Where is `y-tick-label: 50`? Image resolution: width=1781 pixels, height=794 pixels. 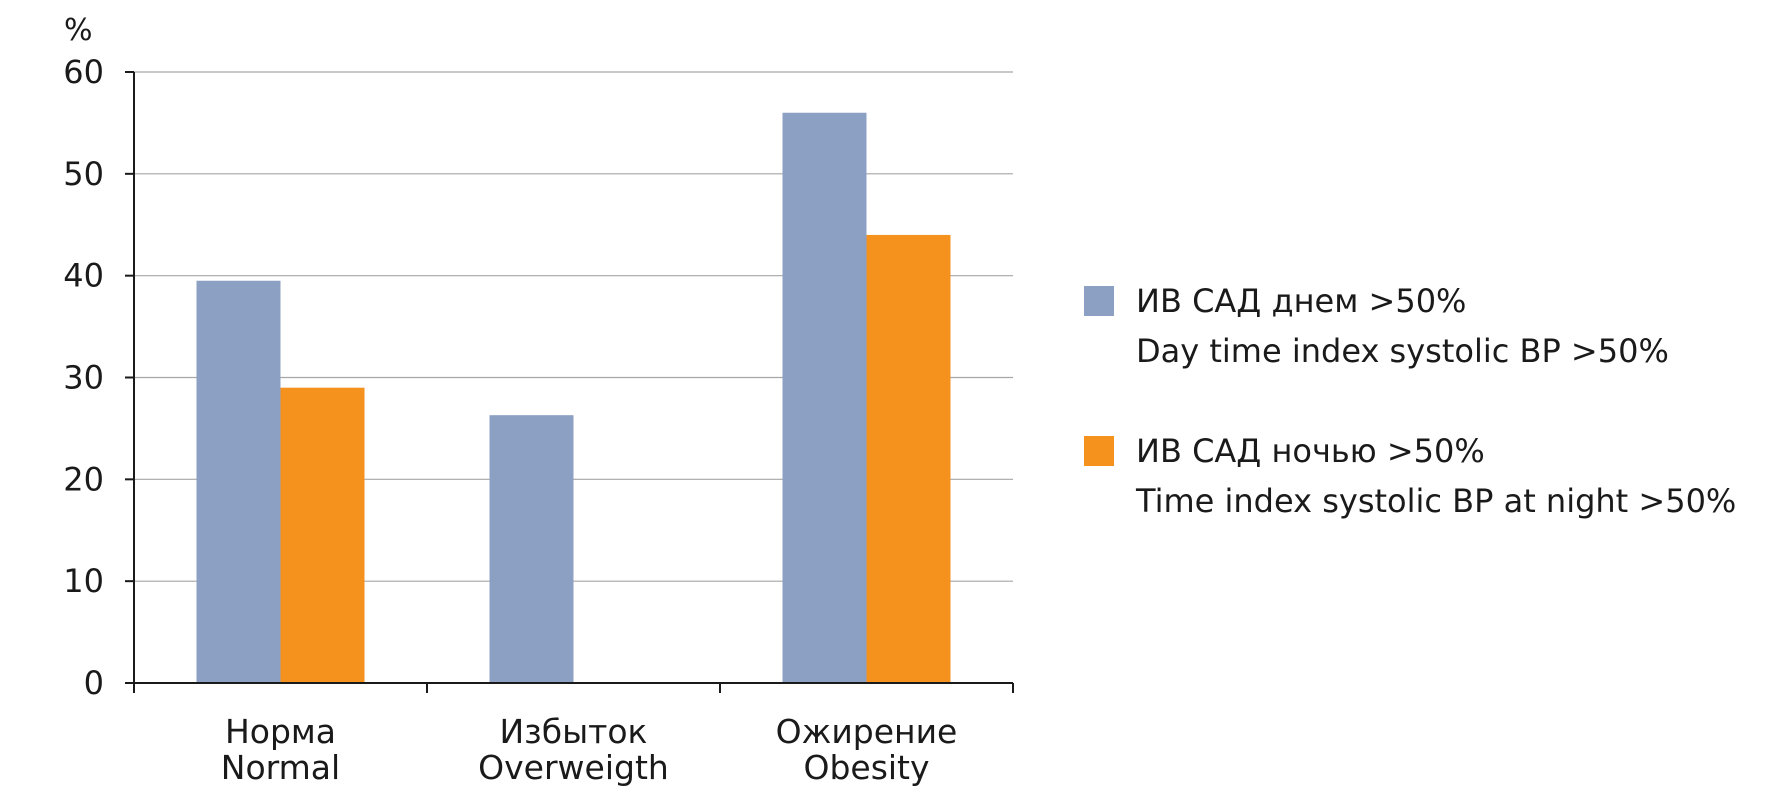
y-tick-label: 50 is located at coordinates (83, 174).